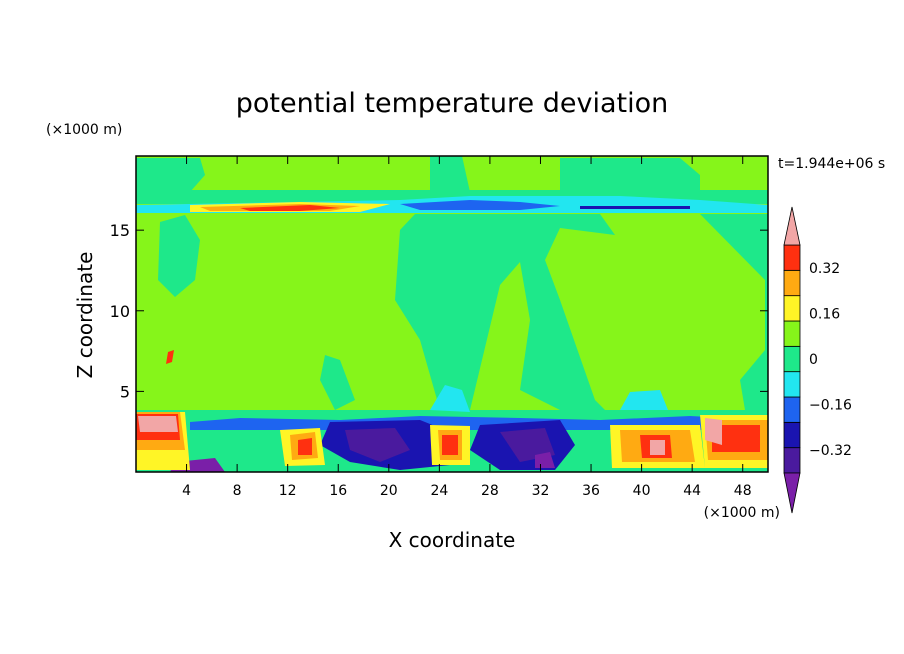 This screenshot has height=654, width=904. Describe the element at coordinates (170, 357) in the screenshot. I see `small-warm-spot` at that location.